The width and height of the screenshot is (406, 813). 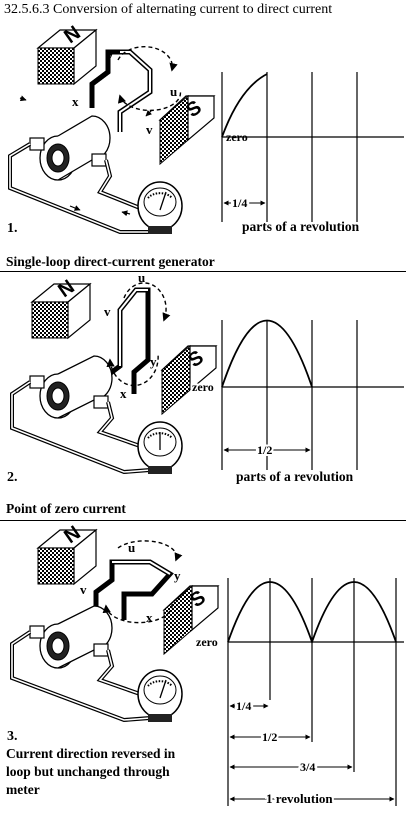 What do you see at coordinates (299, 693) in the screenshot?
I see `current-graph-3: zero 1/4 1/2 3/4 1 revolution` at bounding box center [299, 693].